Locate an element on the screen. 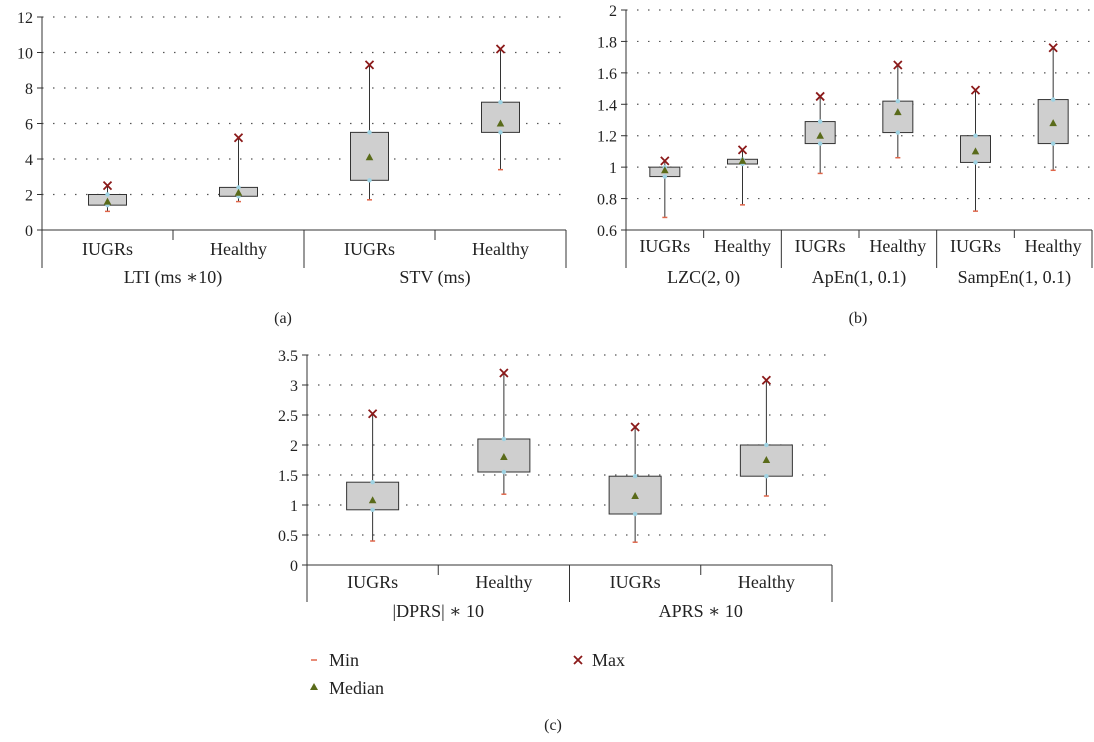 The image size is (1094, 742). x-group-label: |DPRS| ∗ 10 is located at coordinates (438, 611).